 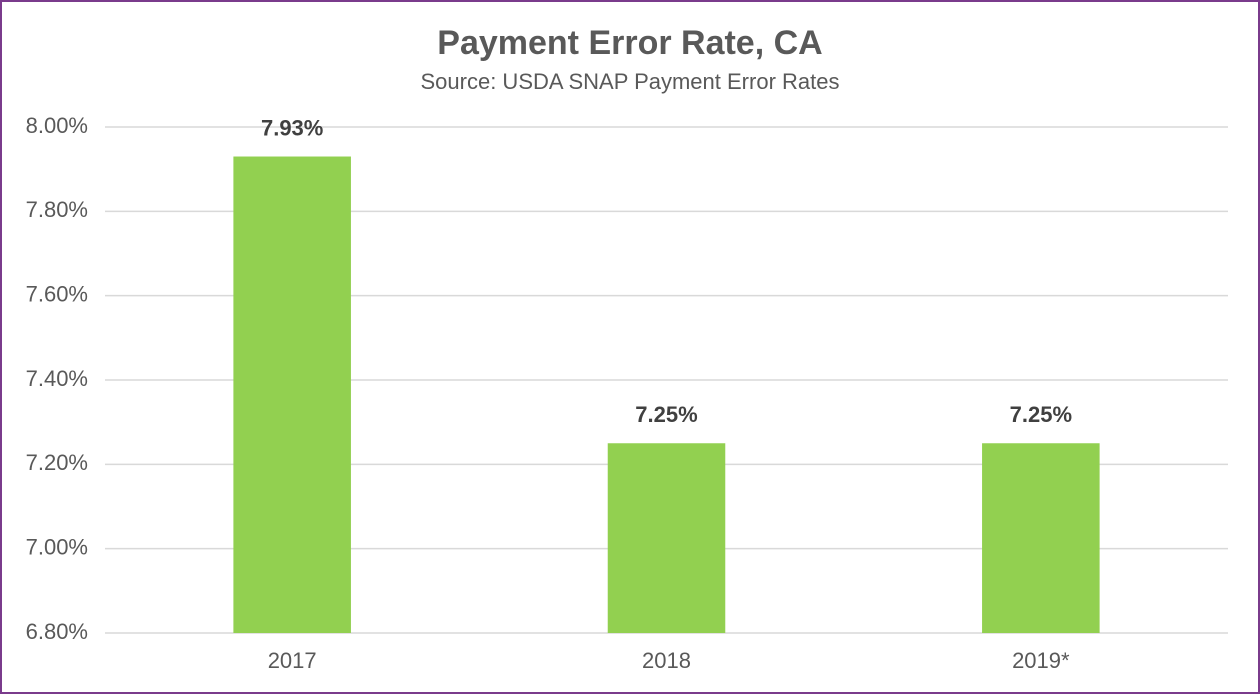 I want to click on y-tick-label: 8.00%, so click(x=57, y=125).